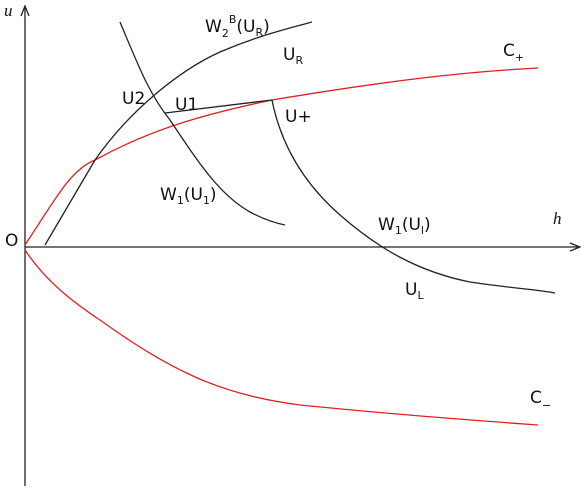 The image size is (581, 488). Describe the element at coordinates (186, 105) in the screenshot. I see `u1-label: U1` at that location.